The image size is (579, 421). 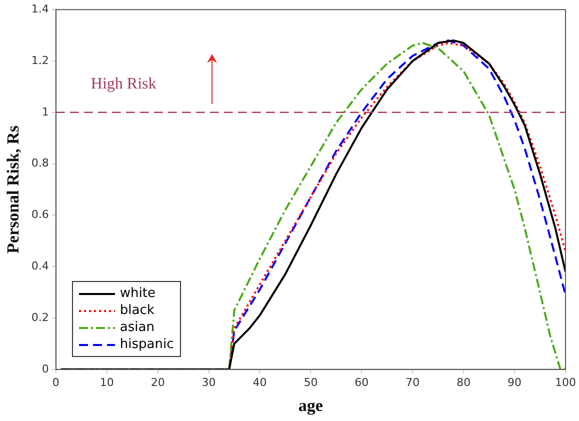 I want to click on legend-label: asian, so click(x=137, y=328).